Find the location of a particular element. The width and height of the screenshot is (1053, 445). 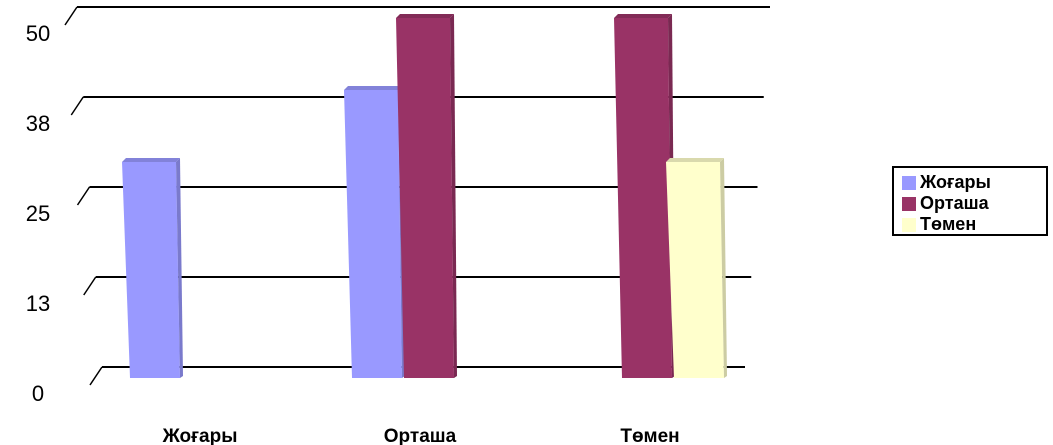

legend-label-zhogary: Жоғары is located at coordinates (955, 182).